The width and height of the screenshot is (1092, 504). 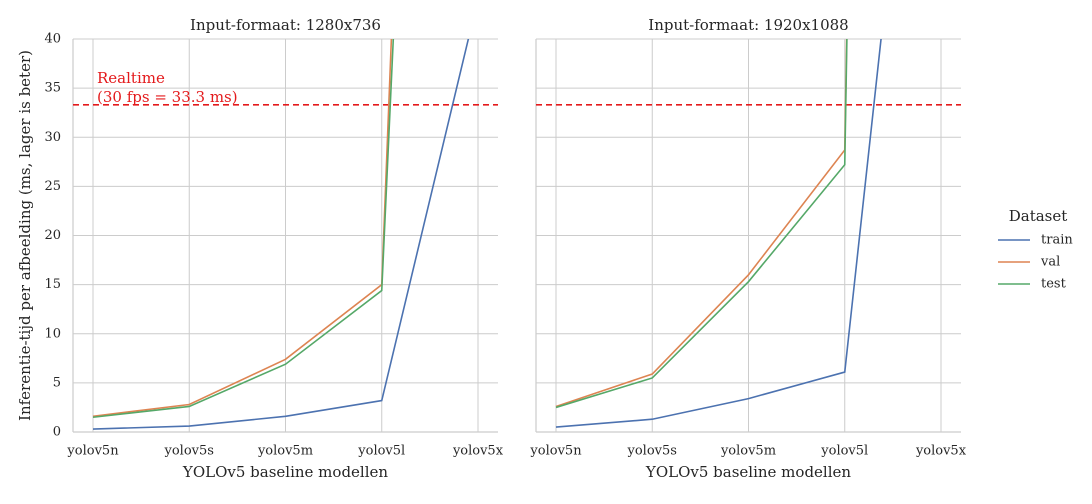 What do you see at coordinates (1038, 216) in the screenshot?
I see `legend-title: Dataset` at bounding box center [1038, 216].